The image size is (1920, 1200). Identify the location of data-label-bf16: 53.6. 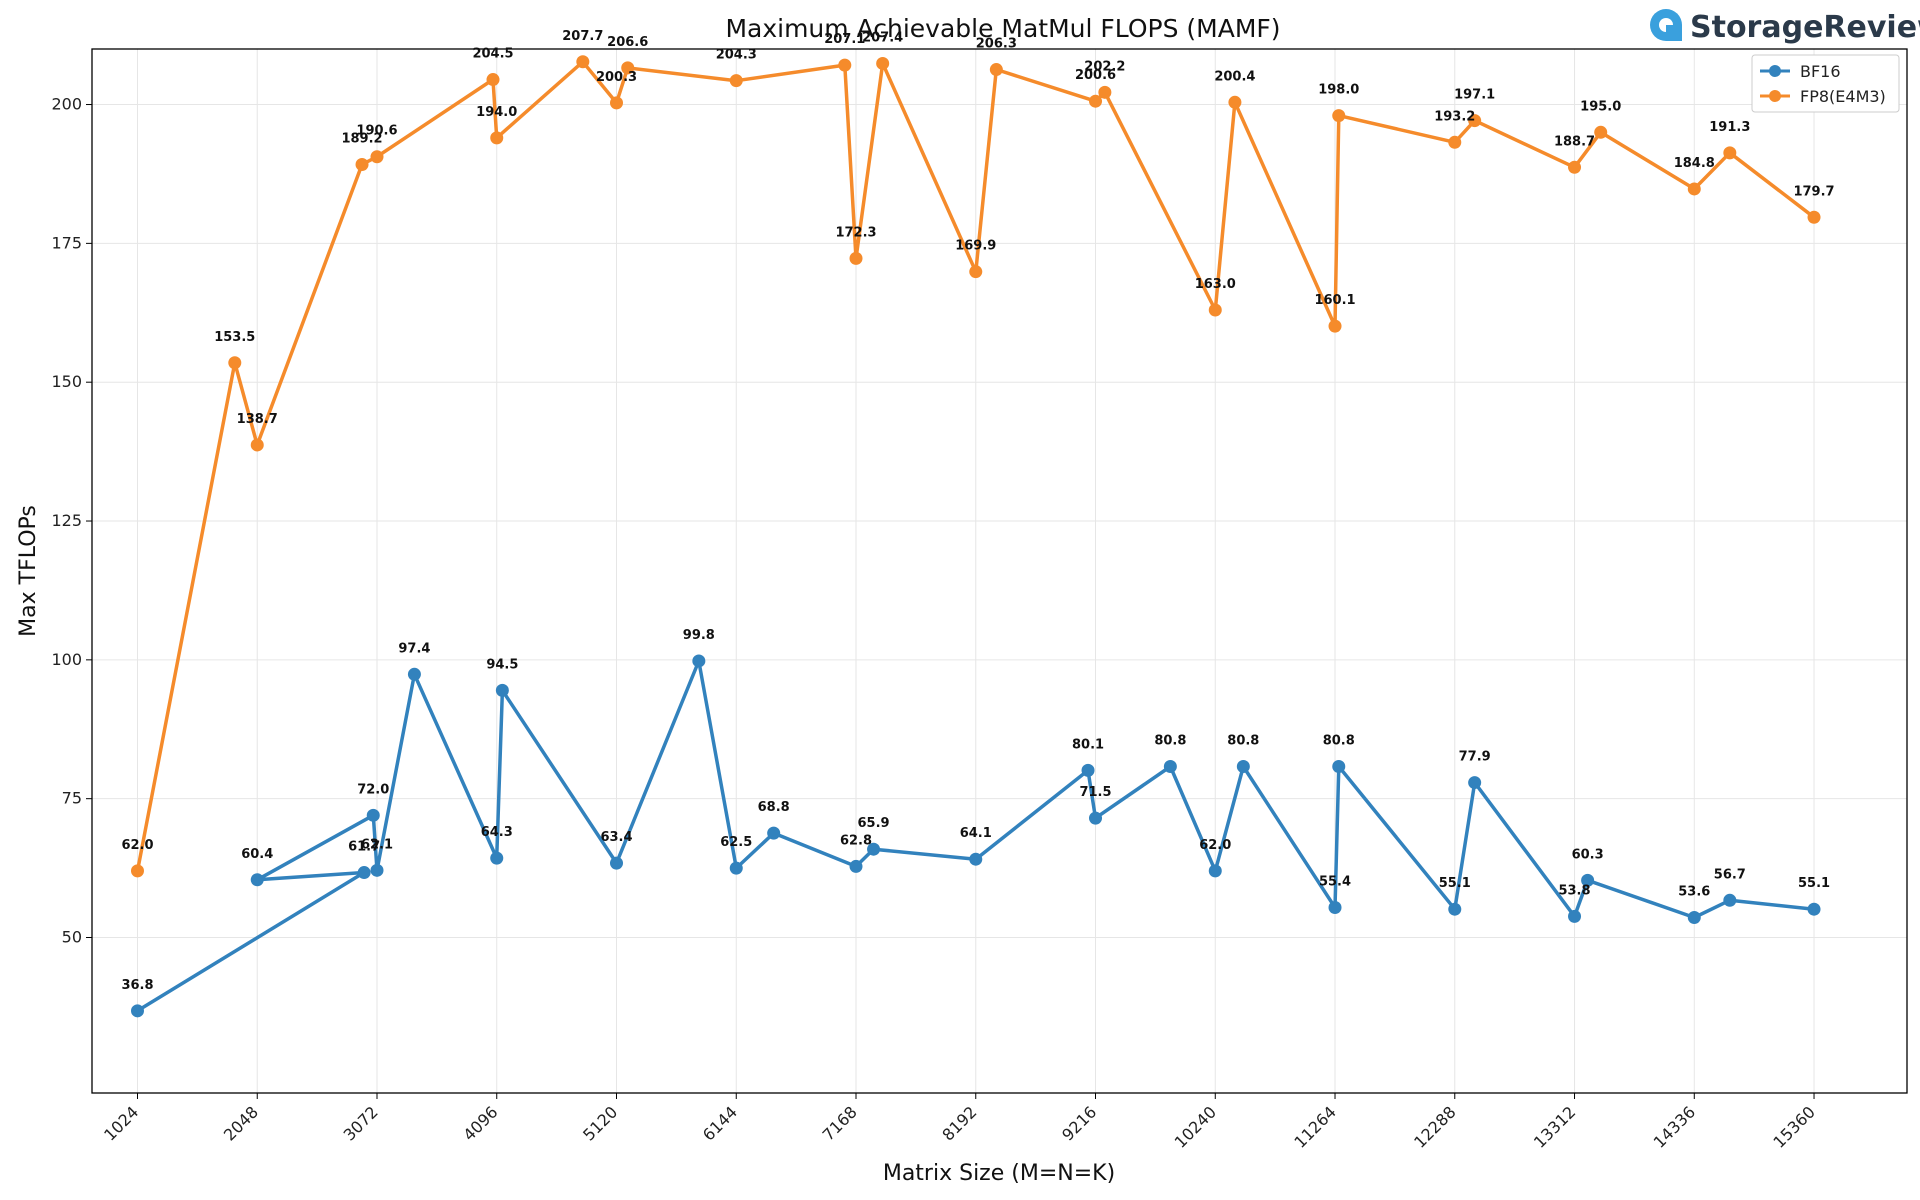
(1694, 892).